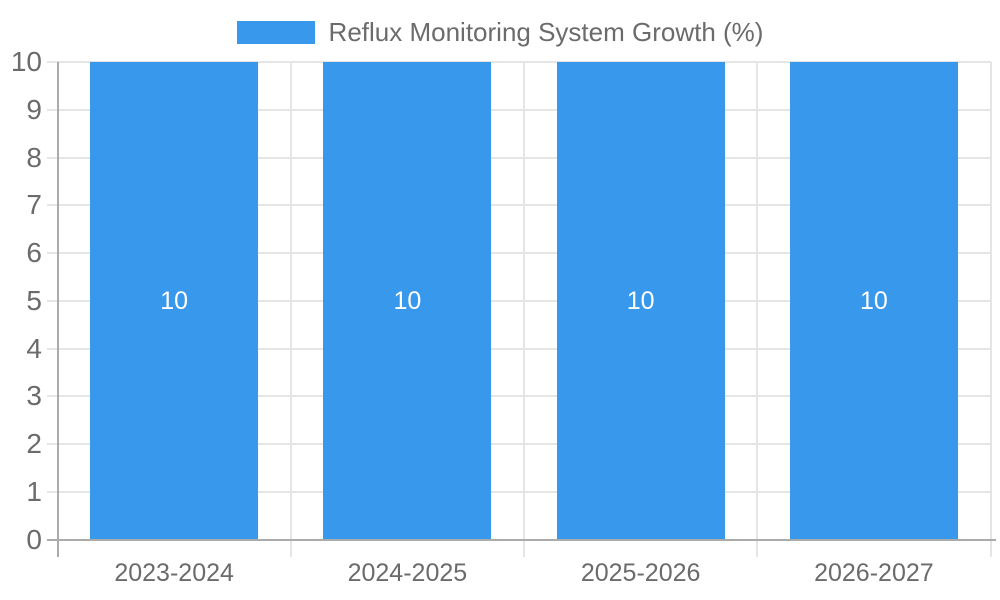 The image size is (1000, 600). I want to click on x-axis-tick-label: 2023-2024, so click(174, 573).